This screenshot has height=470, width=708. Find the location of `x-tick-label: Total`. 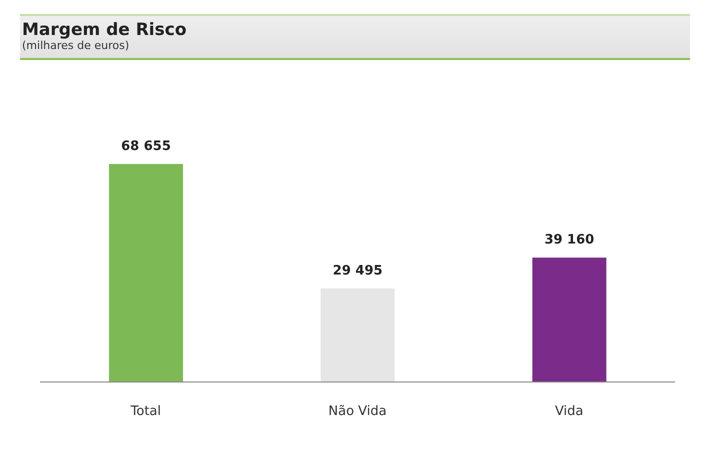

x-tick-label: Total is located at coordinates (146, 412).